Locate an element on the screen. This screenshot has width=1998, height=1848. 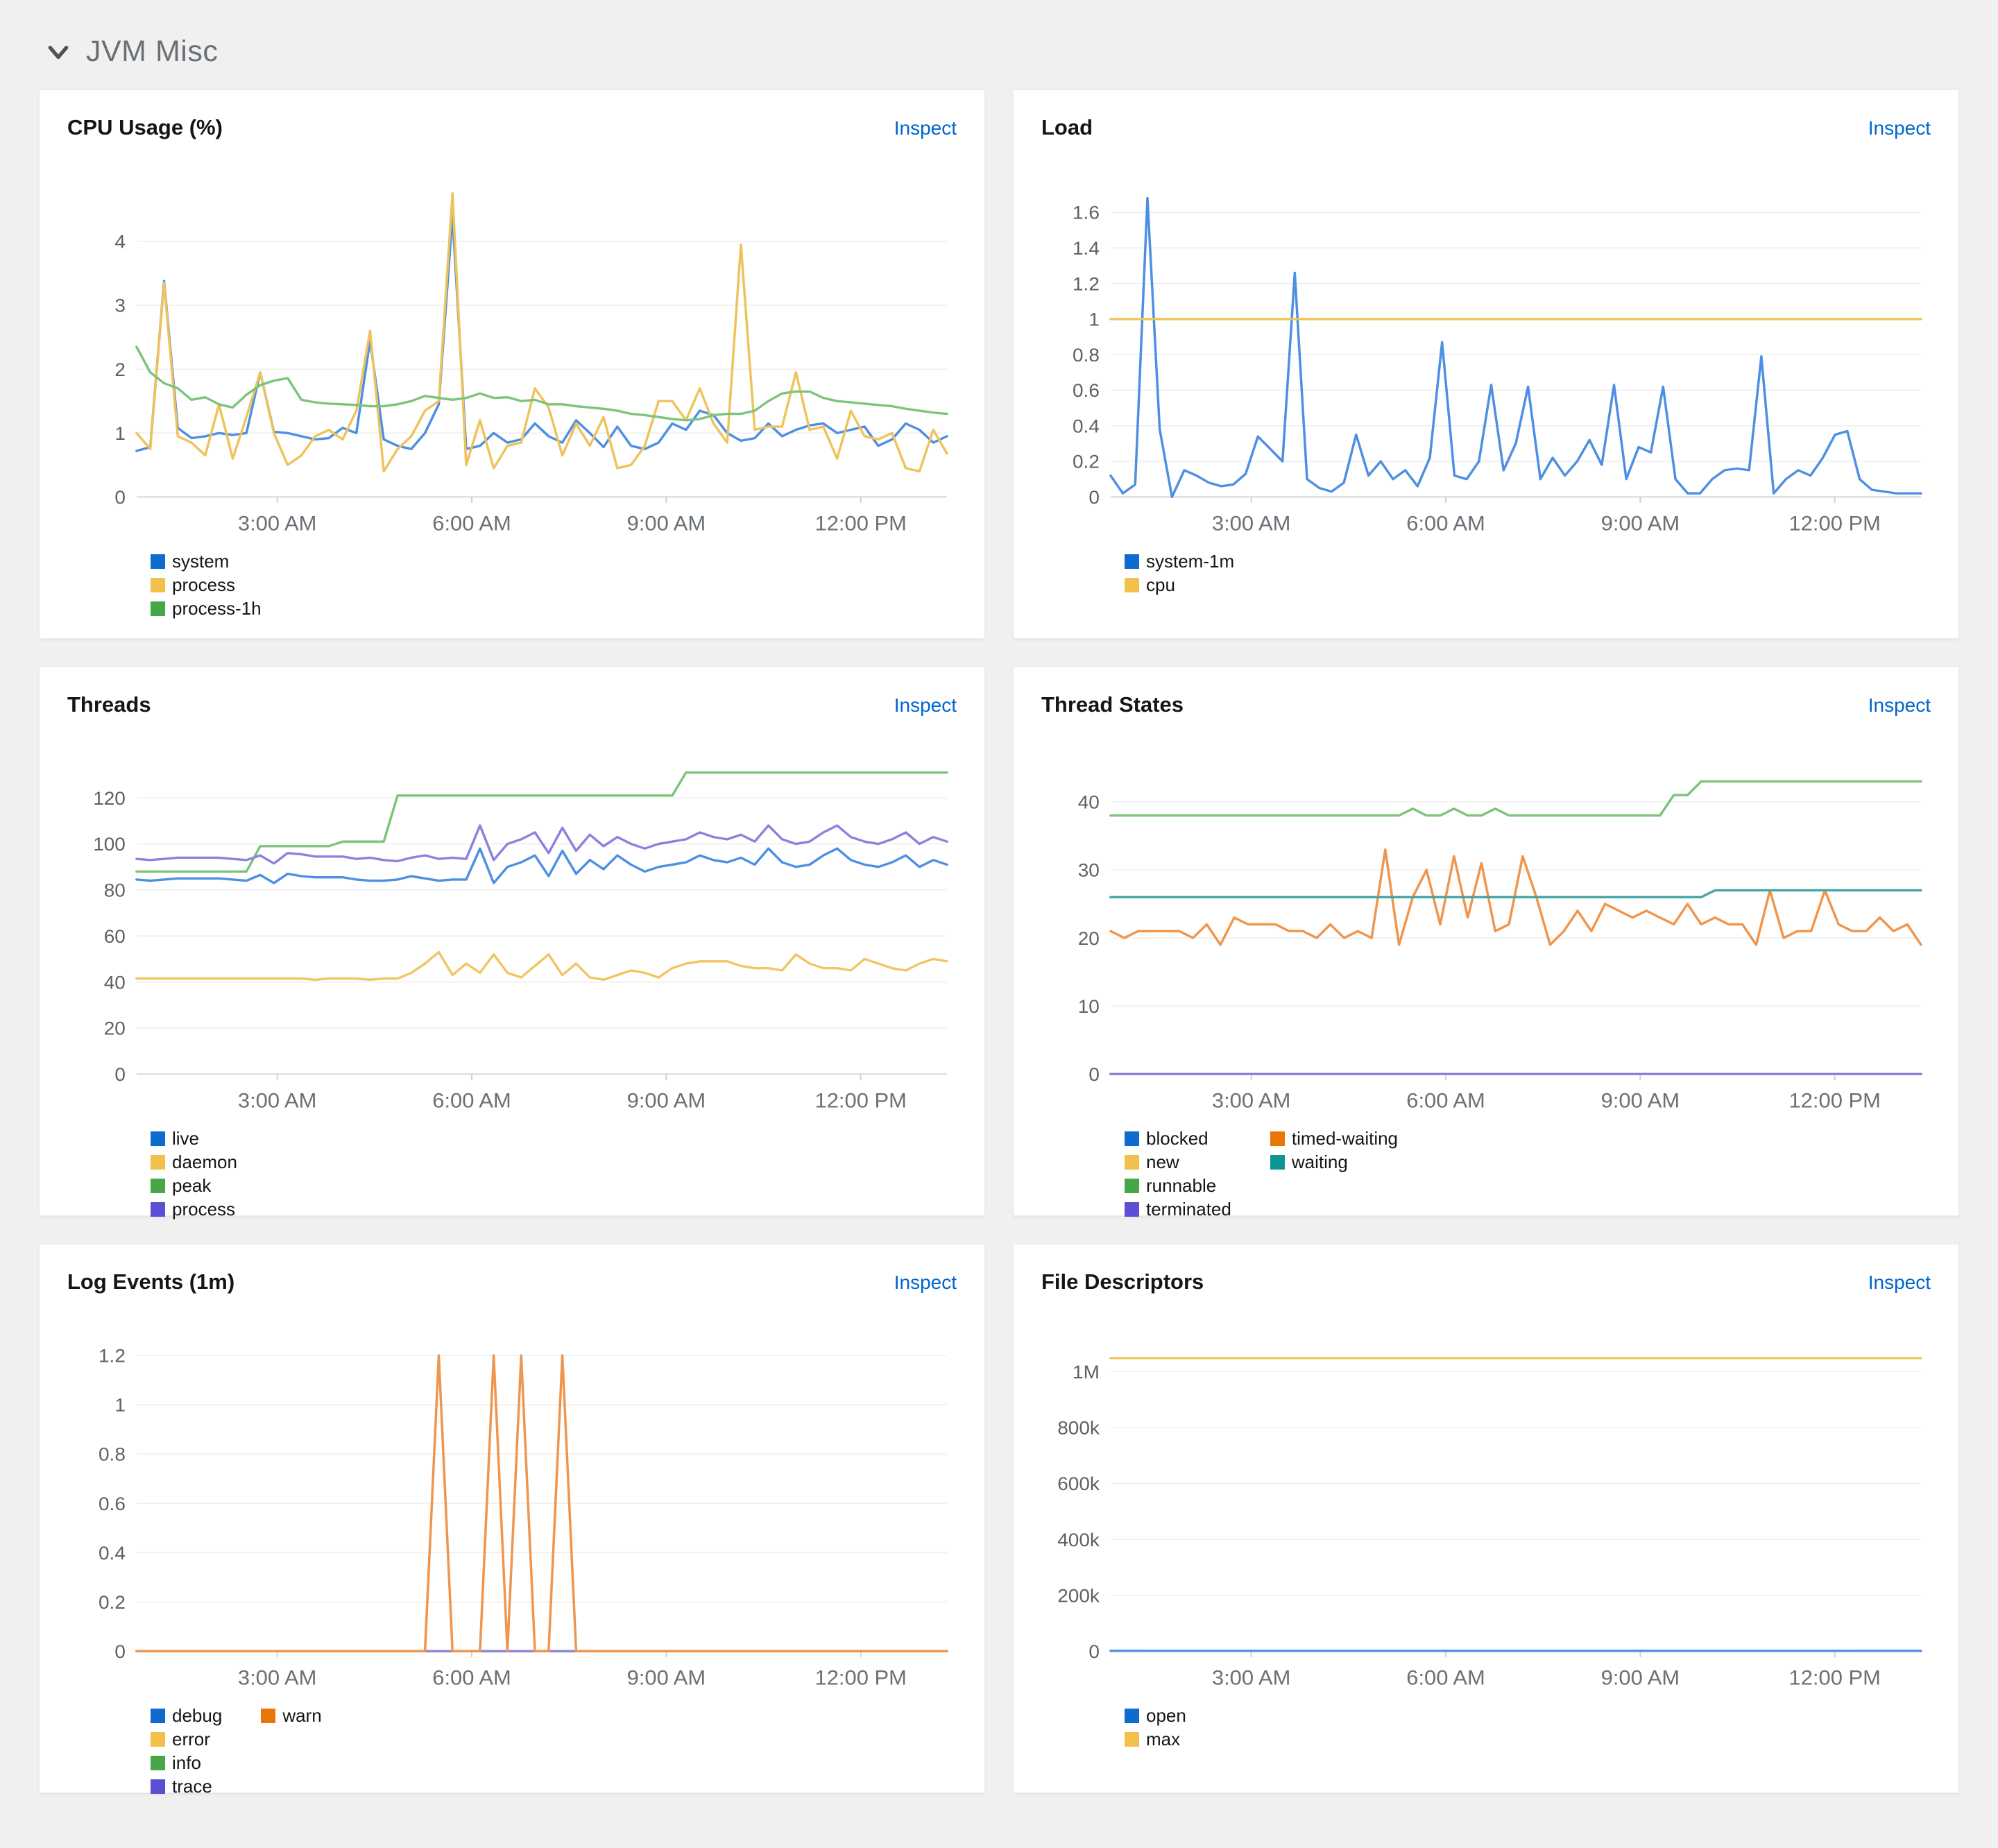
legend-item: waiting is located at coordinates (1334, 1162).